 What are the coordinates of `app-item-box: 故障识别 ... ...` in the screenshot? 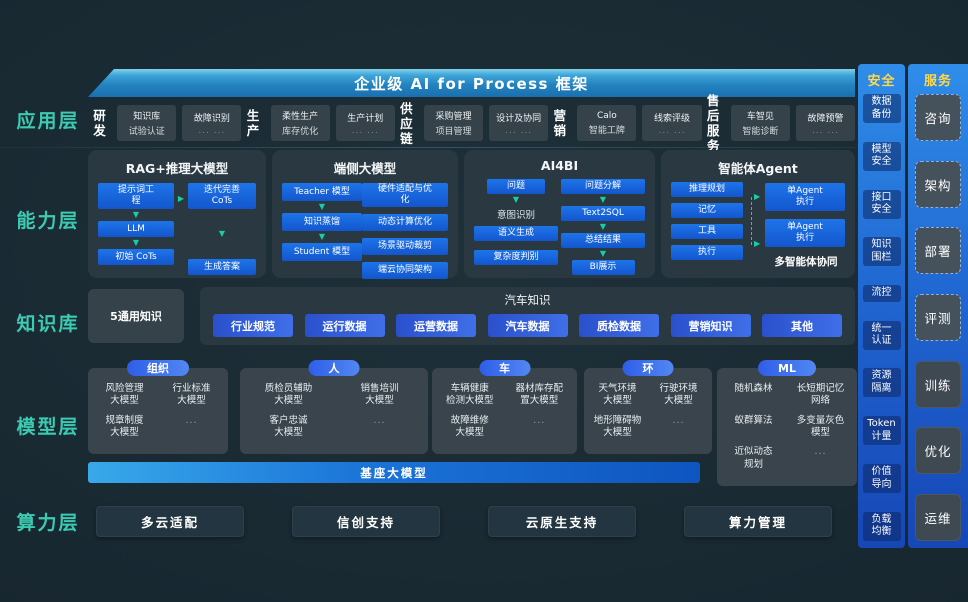 It's located at (212, 123).